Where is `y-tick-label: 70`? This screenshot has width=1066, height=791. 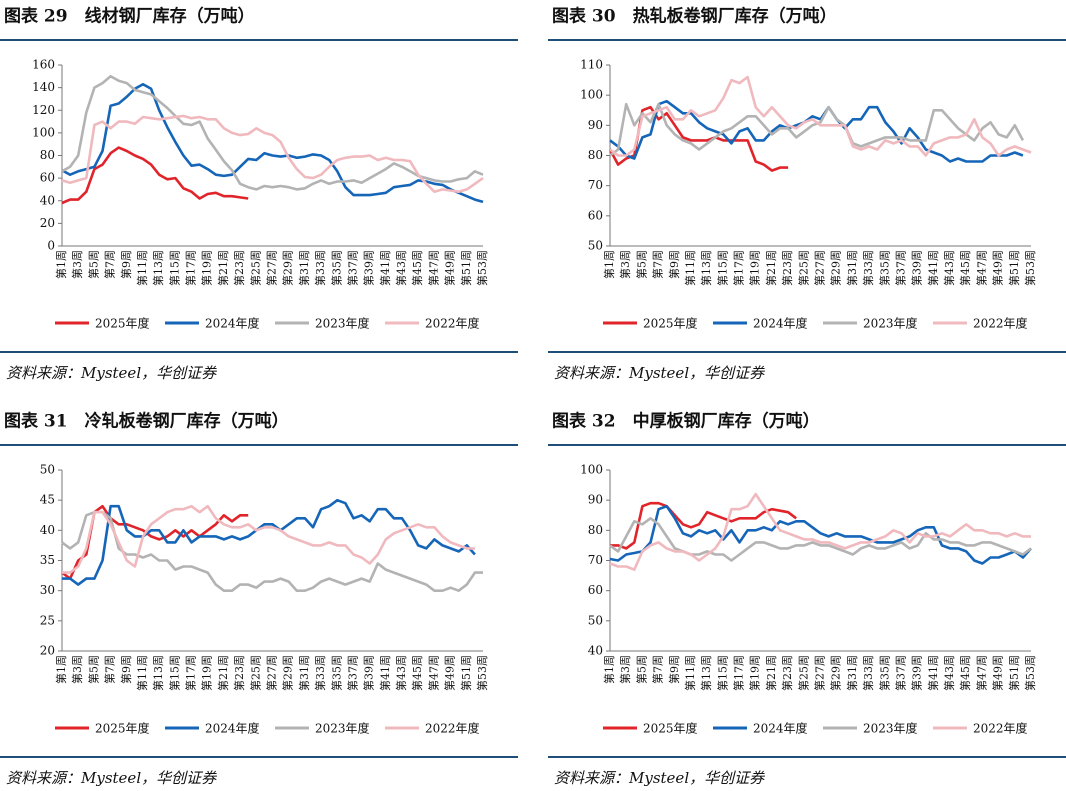
y-tick-label: 70 is located at coordinates (595, 185).